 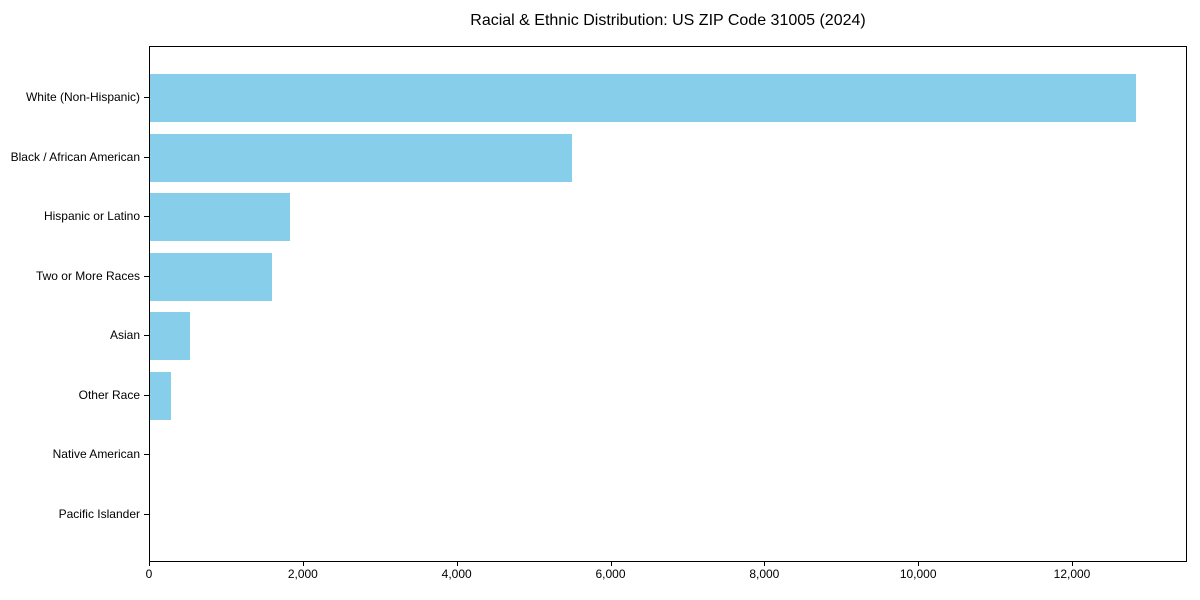 What do you see at coordinates (302, 574) in the screenshot?
I see `x-tick-label: 2,000` at bounding box center [302, 574].